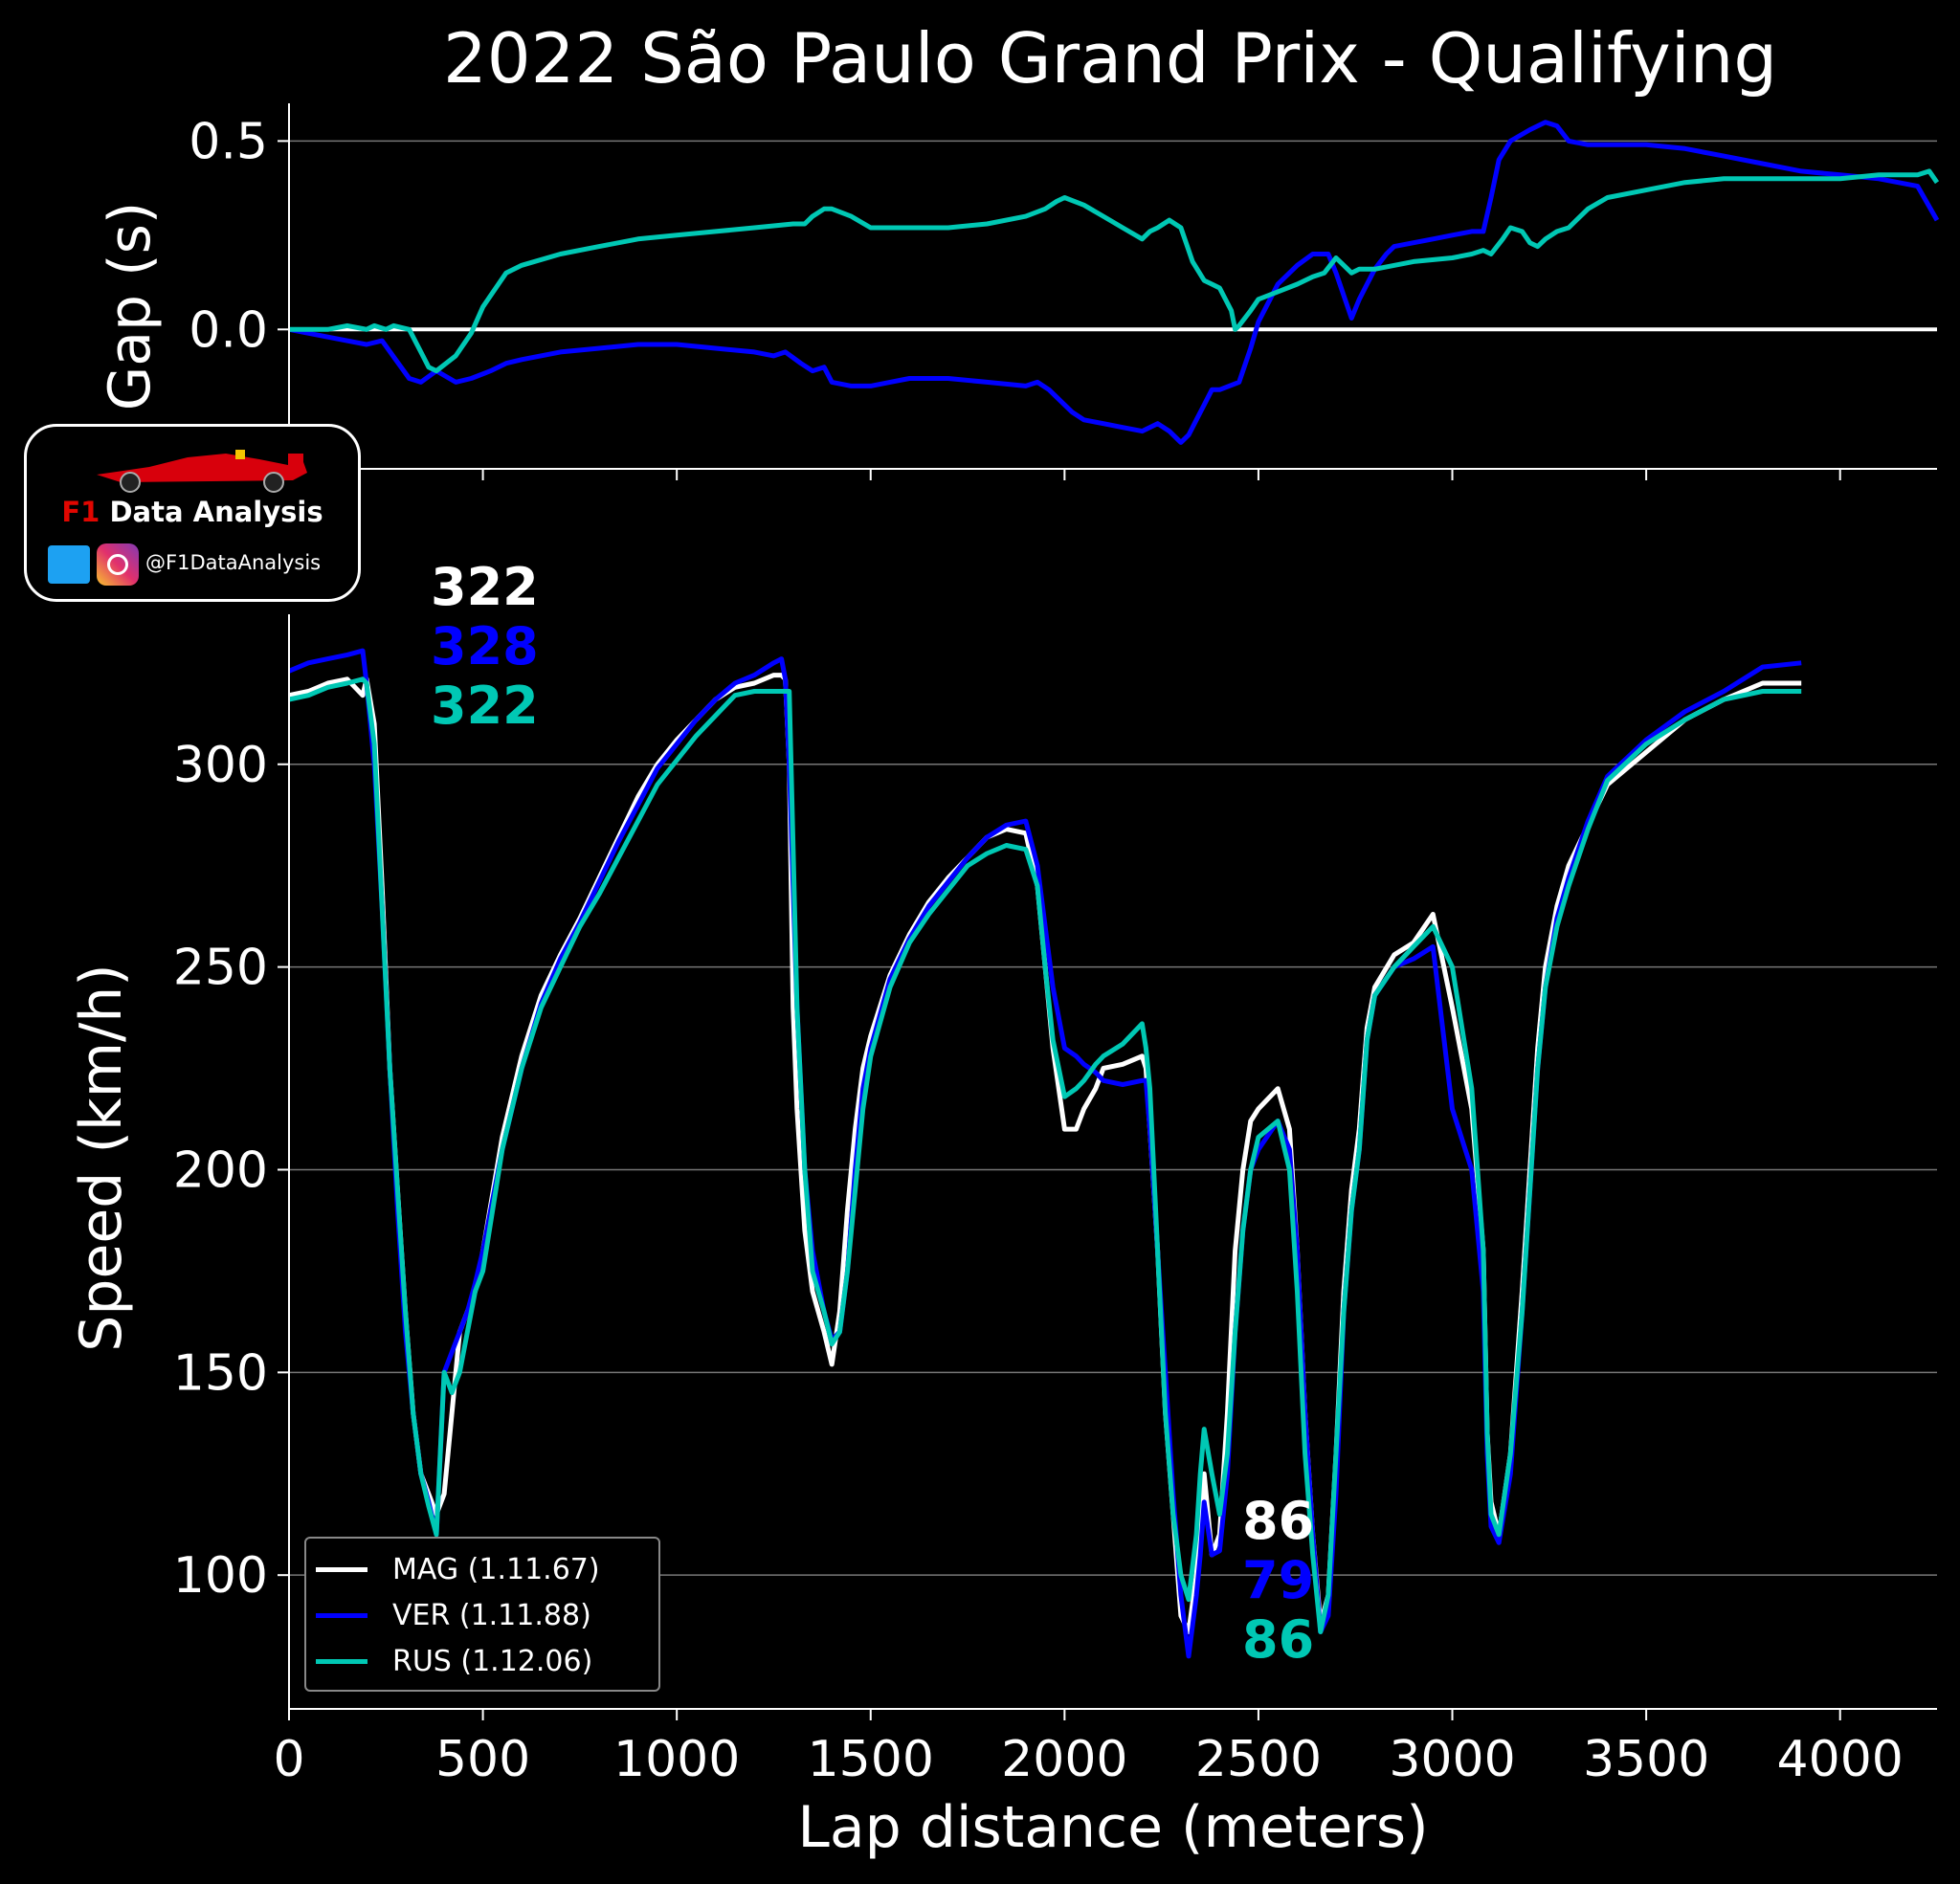 This screenshot has height=1884, width=1960. I want to click on gap-series-group, so click(1114, 282).